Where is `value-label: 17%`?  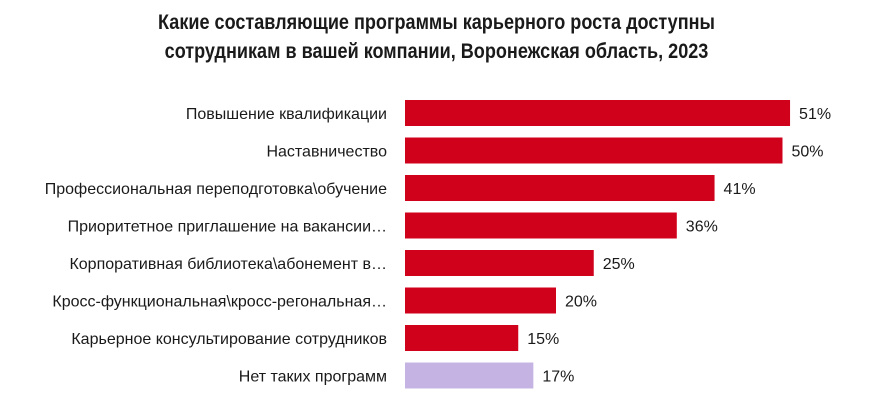 value-label: 17% is located at coordinates (558, 377).